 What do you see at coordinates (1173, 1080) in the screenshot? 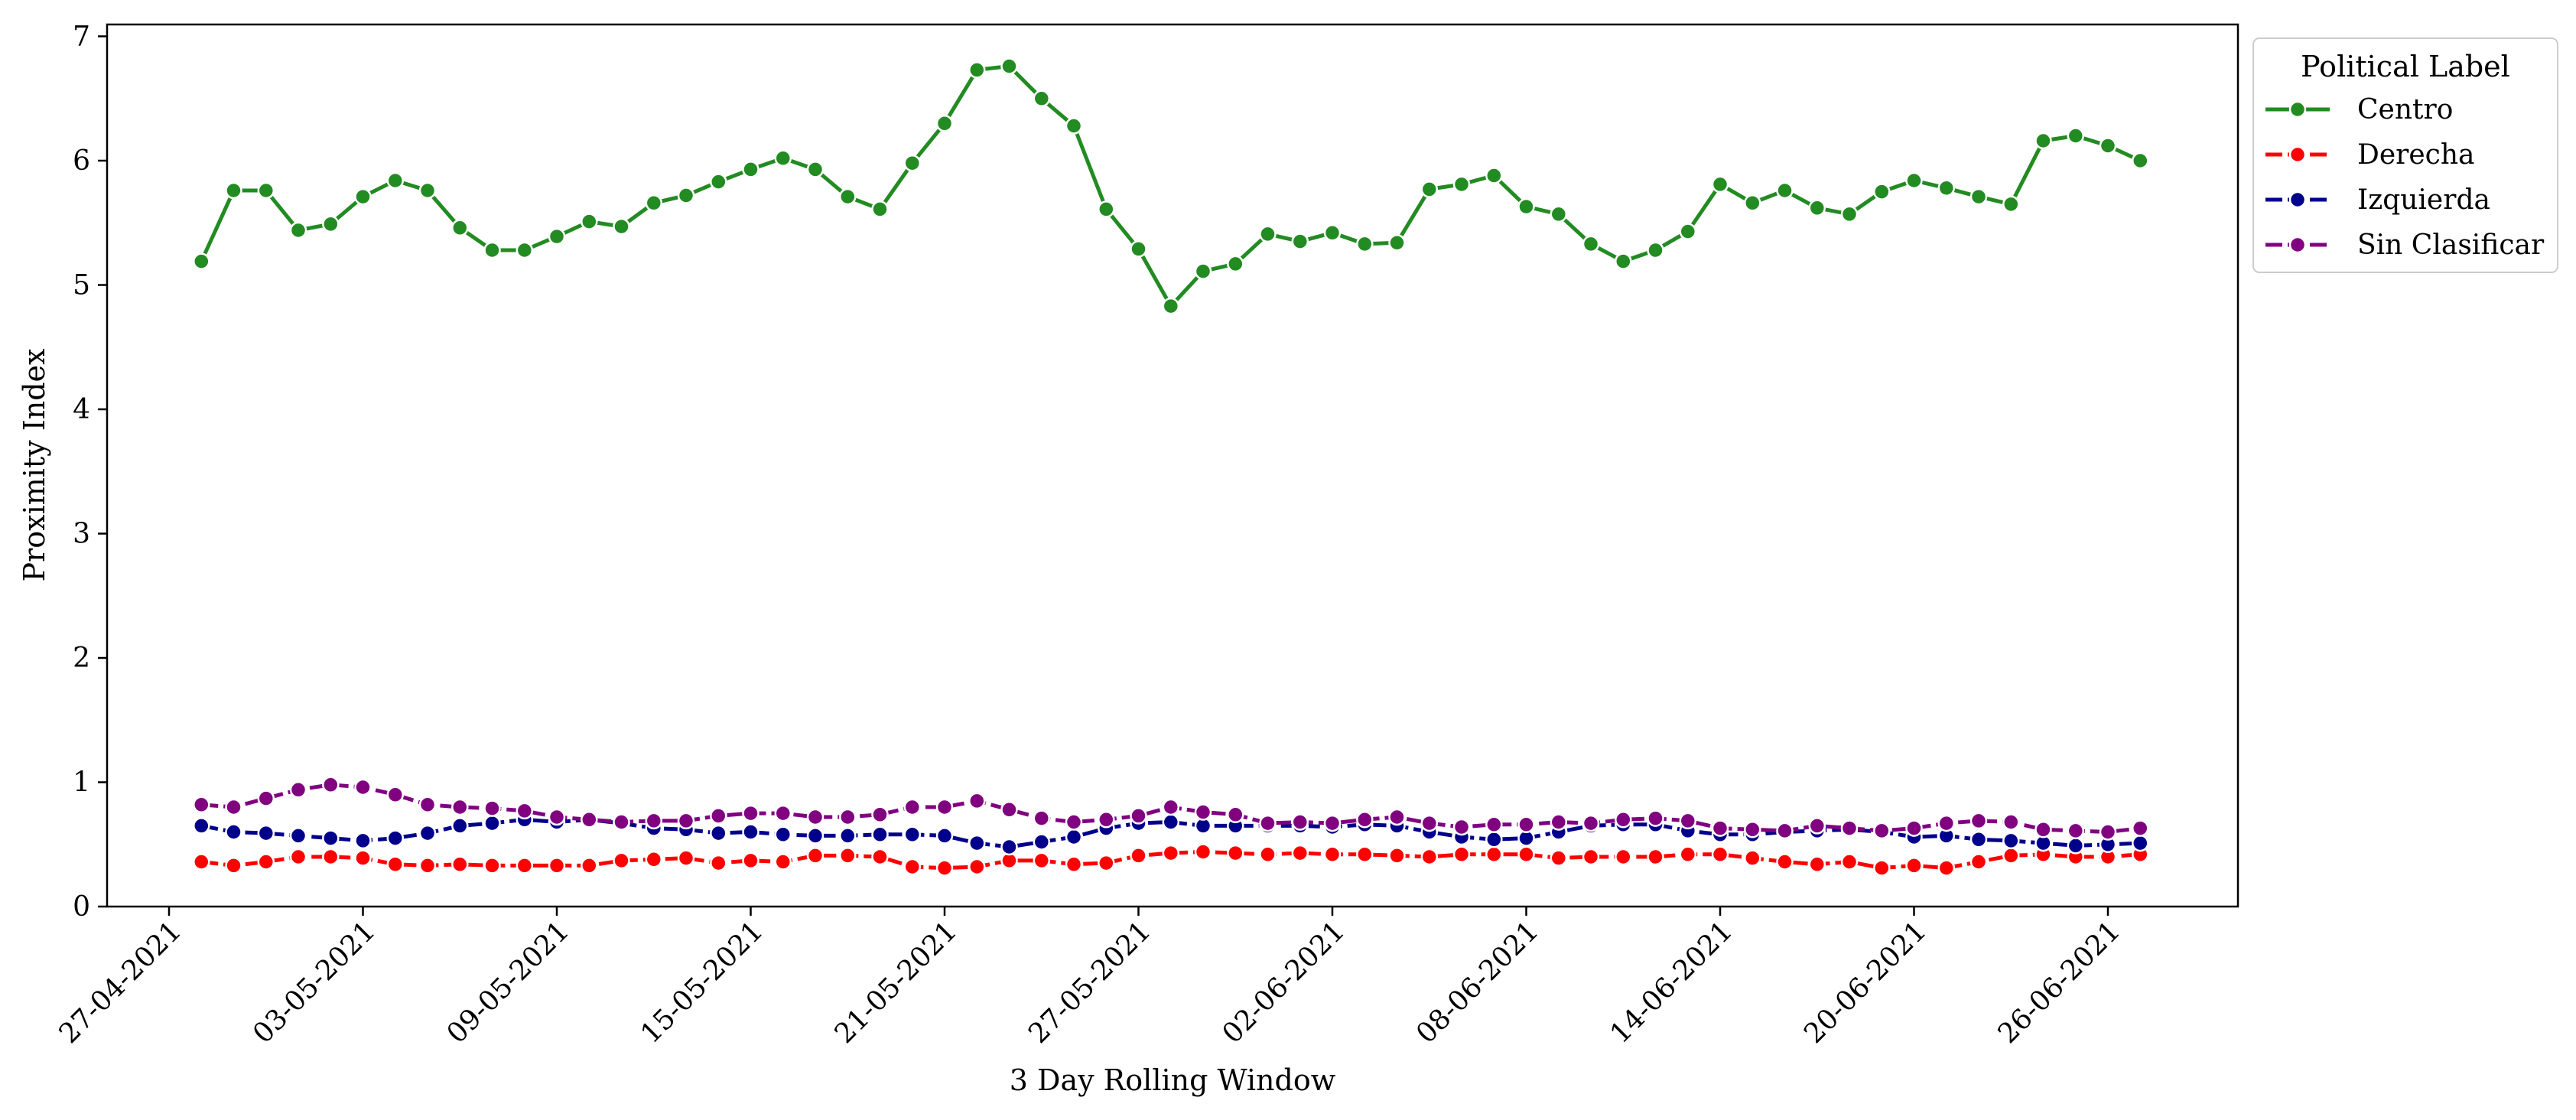
I see `x-axis-label: 3 Day Rolling Window` at bounding box center [1173, 1080].